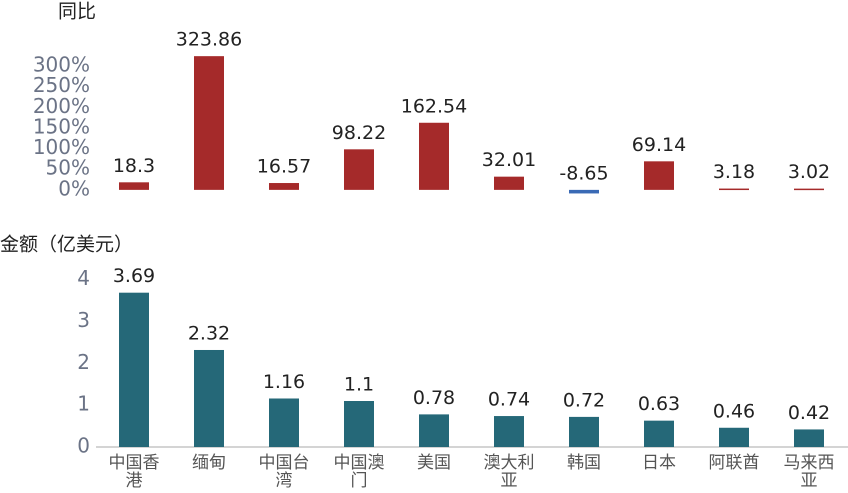  What do you see at coordinates (809, 172) in the screenshot?
I see `value-label: 3.02` at bounding box center [809, 172].